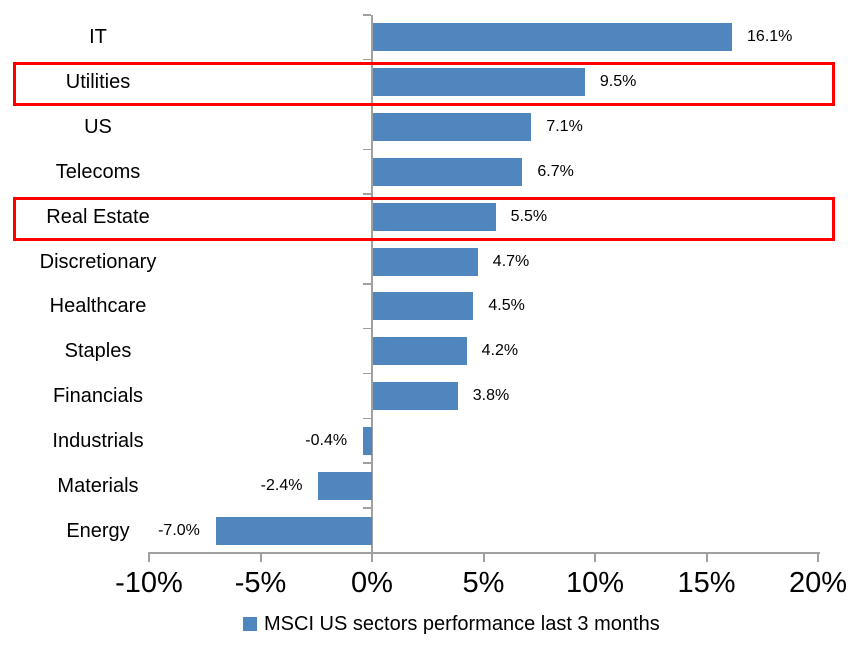 The image size is (852, 651). Describe the element at coordinates (98, 261) in the screenshot. I see `category-label: Discretionary` at that location.